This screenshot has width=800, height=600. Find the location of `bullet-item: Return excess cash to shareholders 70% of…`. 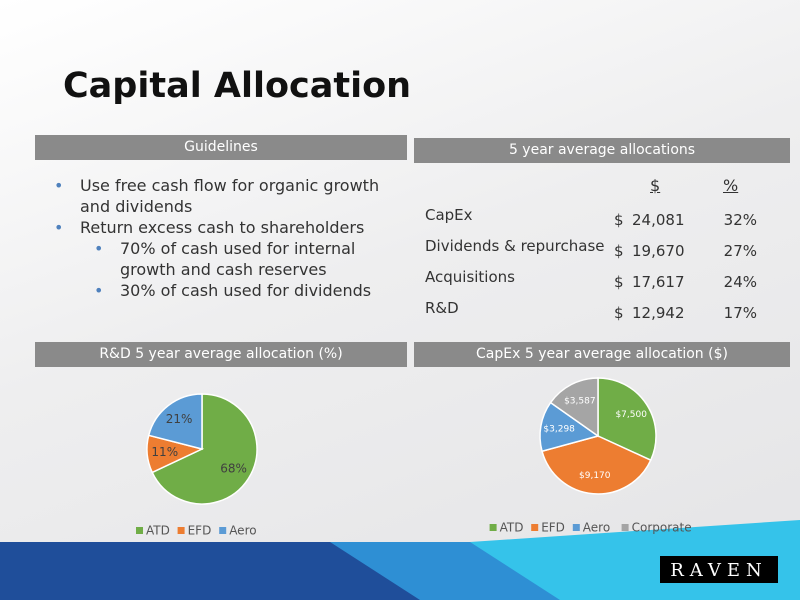

bullet-item: Return excess cash to shareholders 70% of… is located at coordinates (232, 259).